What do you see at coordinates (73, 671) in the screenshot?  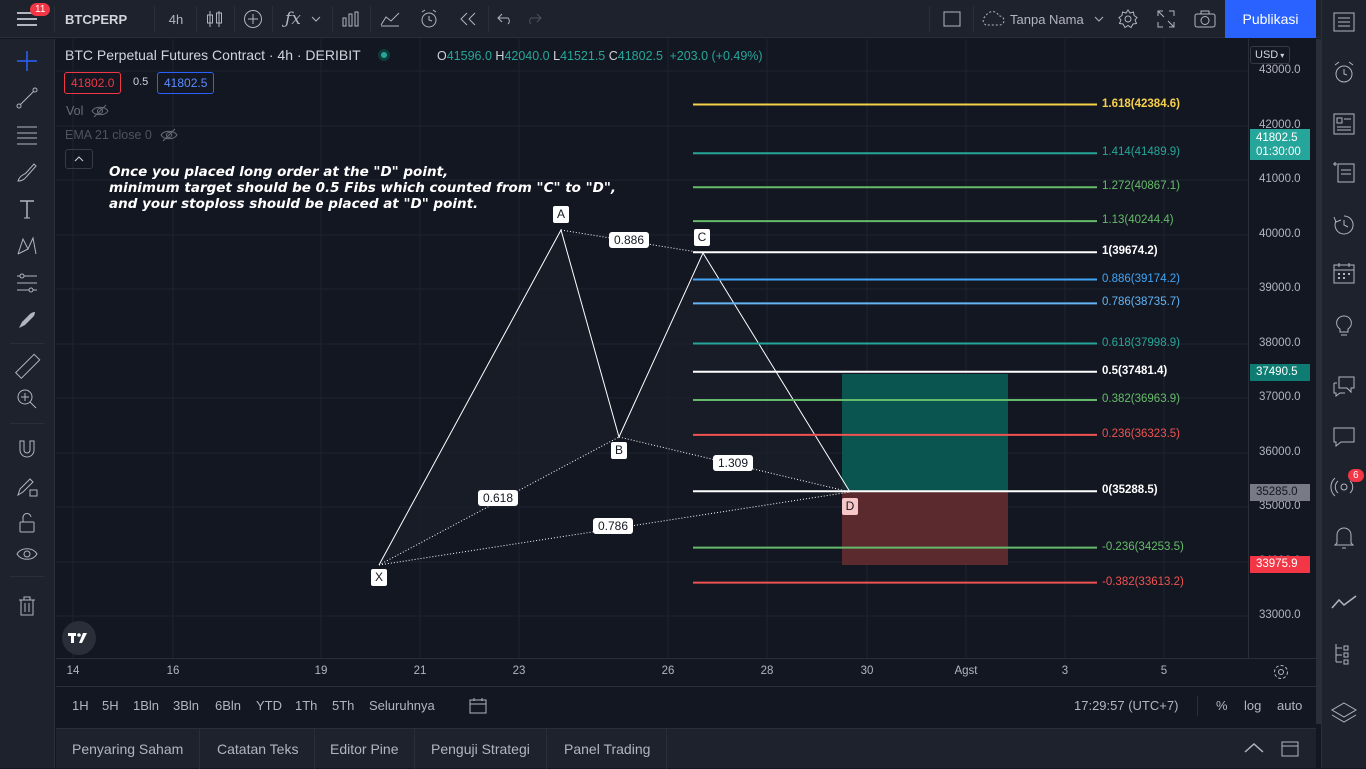 I see `time-tick: 14` at bounding box center [73, 671].